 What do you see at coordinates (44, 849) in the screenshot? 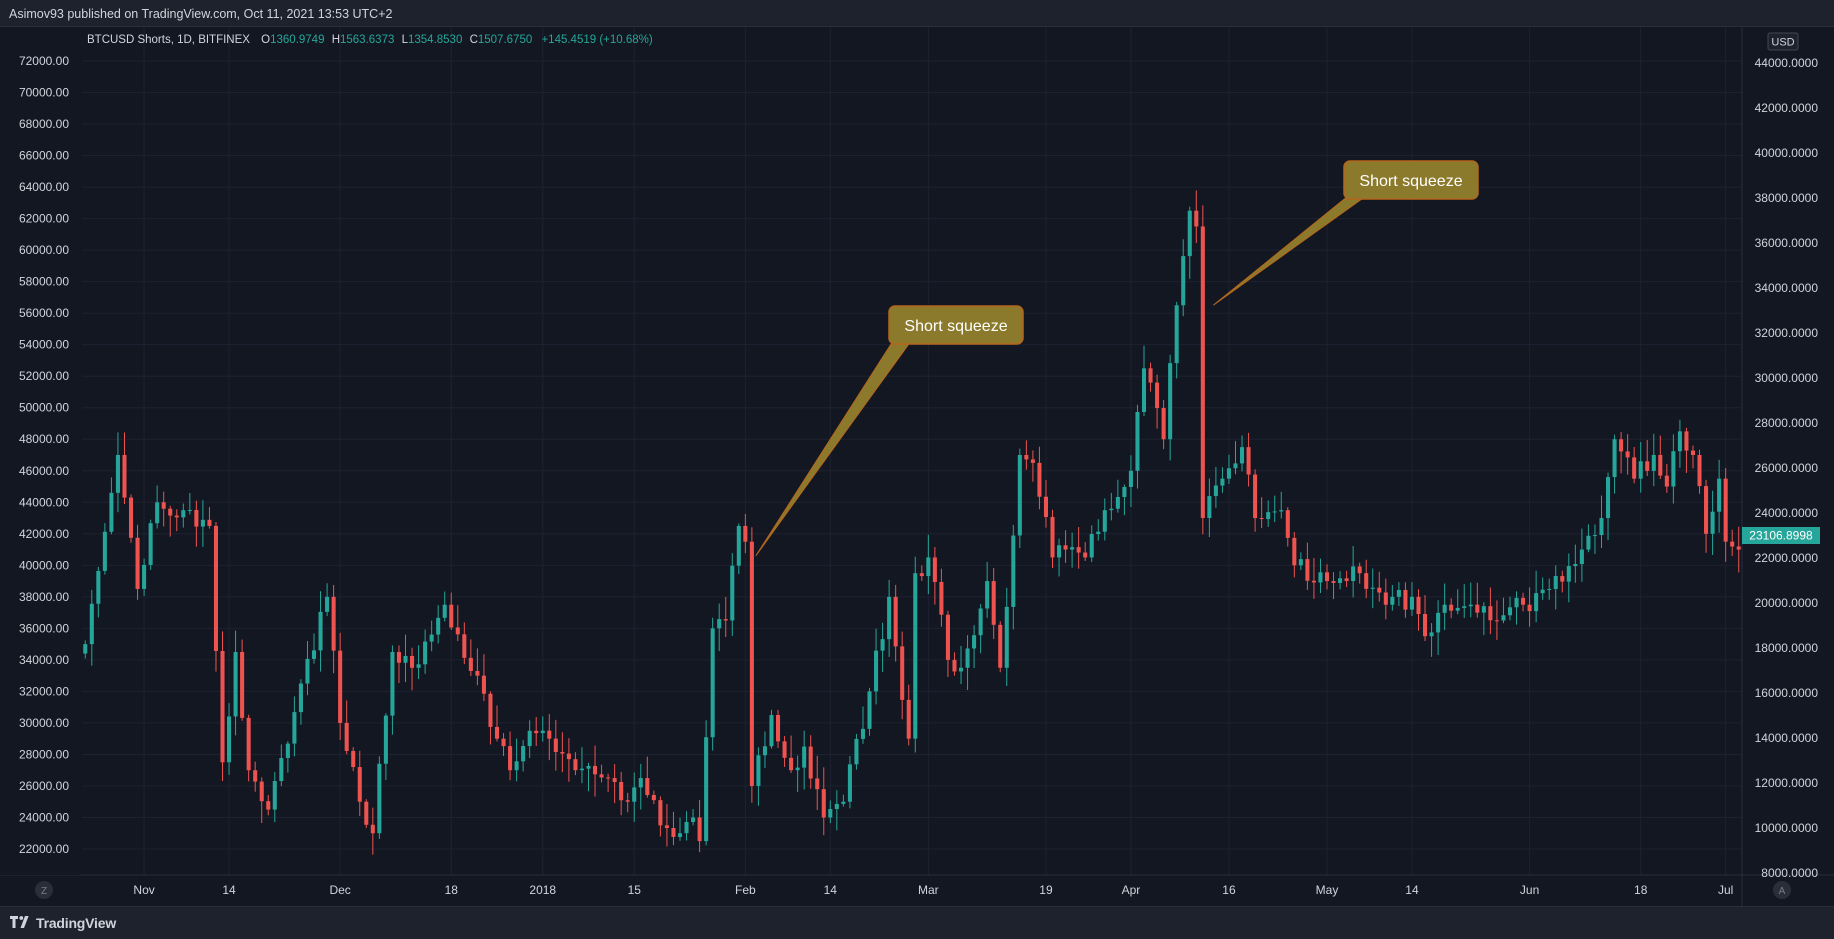
I see `left-axis-tick-label: 22000.00` at bounding box center [44, 849].